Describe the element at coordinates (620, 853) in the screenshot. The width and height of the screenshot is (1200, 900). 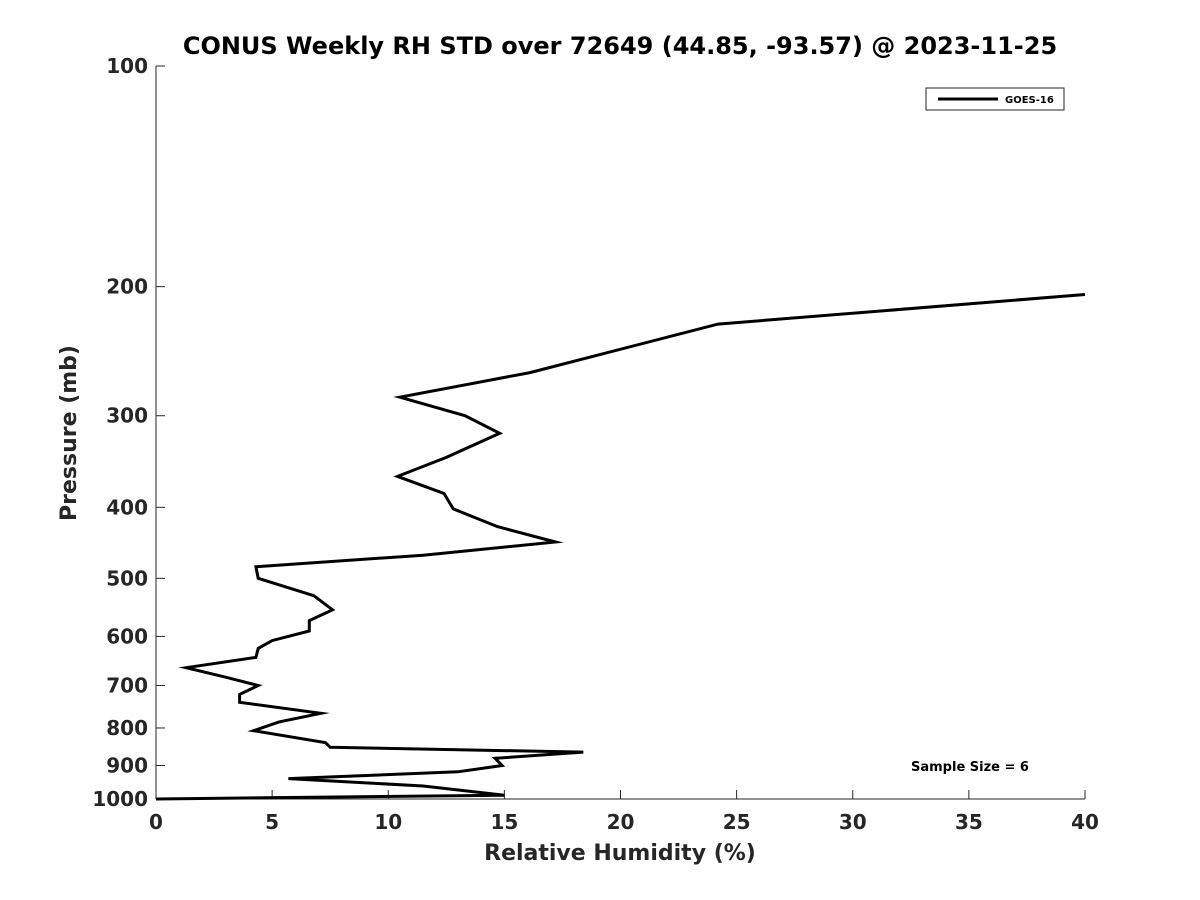
I see `x-axis-label: Relative Humidity (%)` at that location.